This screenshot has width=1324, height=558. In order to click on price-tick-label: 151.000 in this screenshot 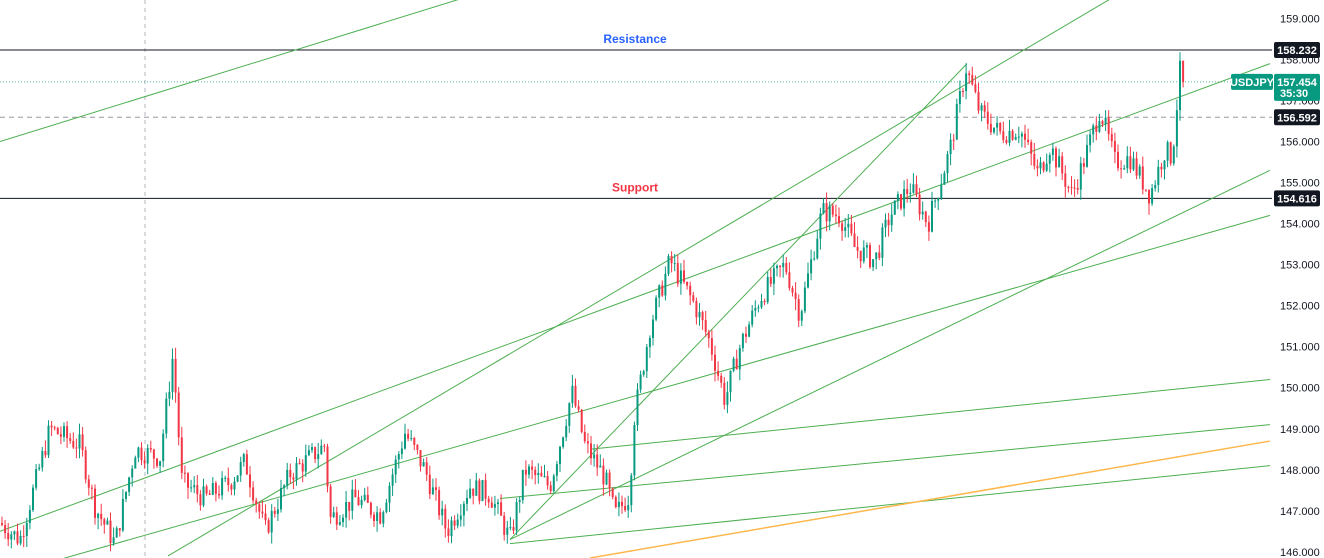, I will do `click(1300, 348)`.